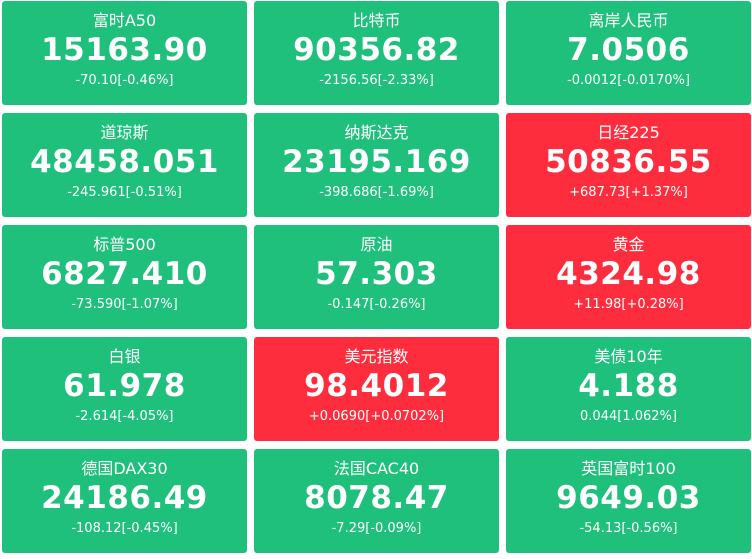 Image resolution: width=752 pixels, height=559 pixels. Describe the element at coordinates (124, 162) in the screenshot. I see `index-value: 48458.051` at that location.